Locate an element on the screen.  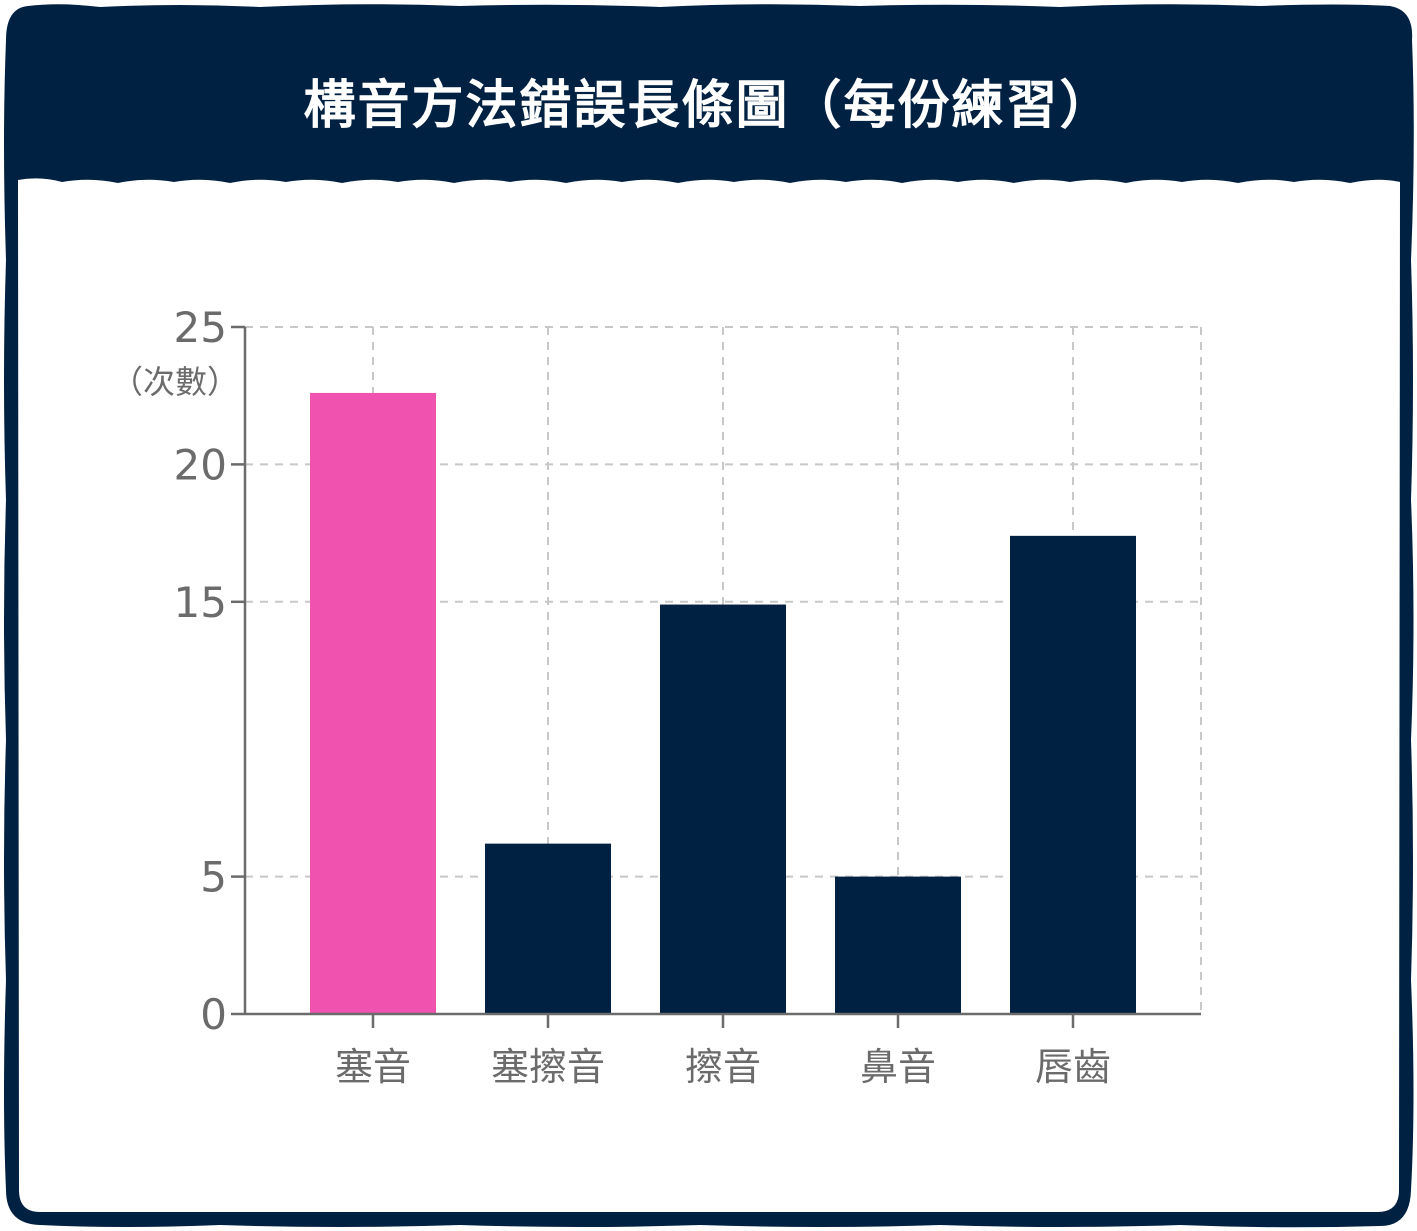
x-tick-label-3: 鼻音 is located at coordinates (898, 1067).